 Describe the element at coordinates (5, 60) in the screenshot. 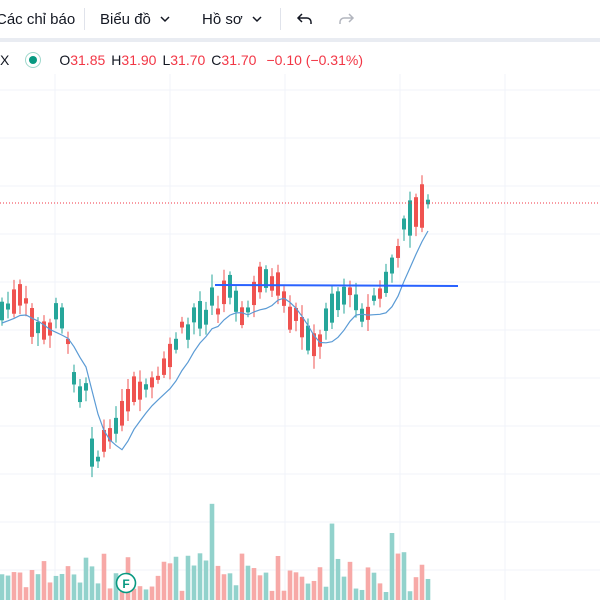

I see `symbol-label: X` at that location.